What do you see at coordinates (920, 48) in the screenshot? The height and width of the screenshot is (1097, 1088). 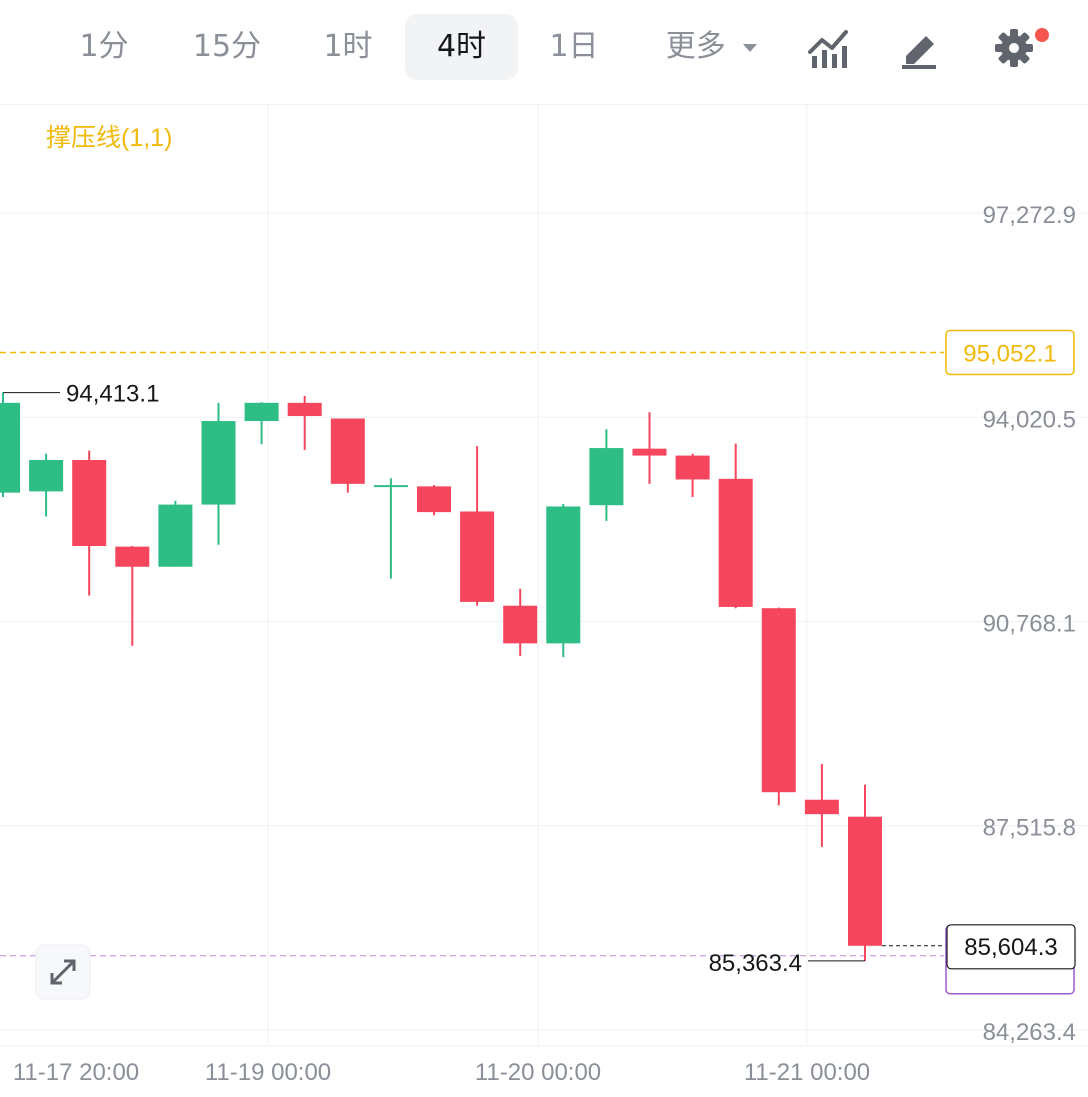 I see `draw-icon` at bounding box center [920, 48].